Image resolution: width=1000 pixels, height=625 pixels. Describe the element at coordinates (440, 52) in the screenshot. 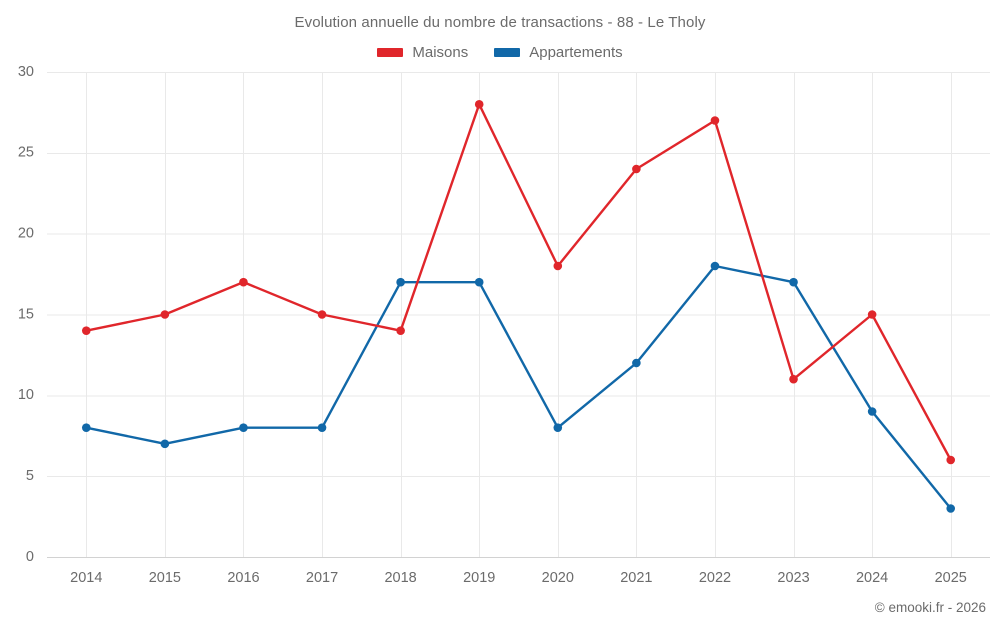

I see `legend-label-maisons: Maisons` at that location.